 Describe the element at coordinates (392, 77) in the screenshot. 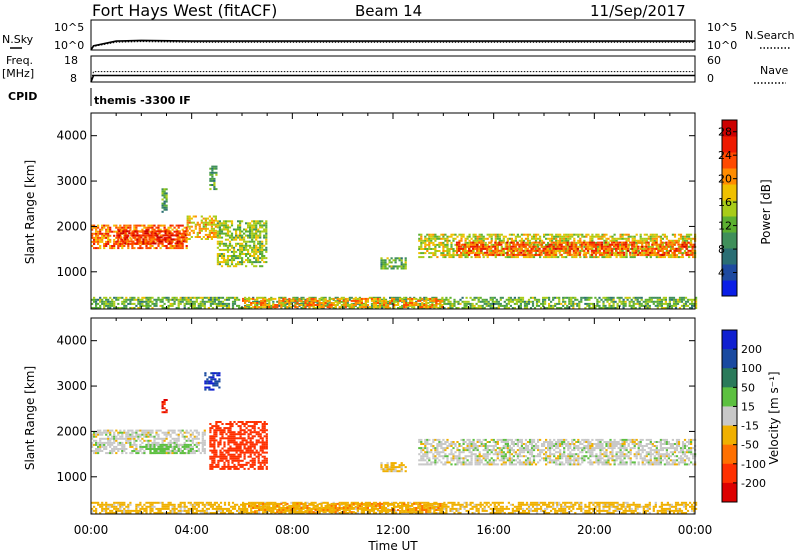

I see `nave-series-line` at that location.